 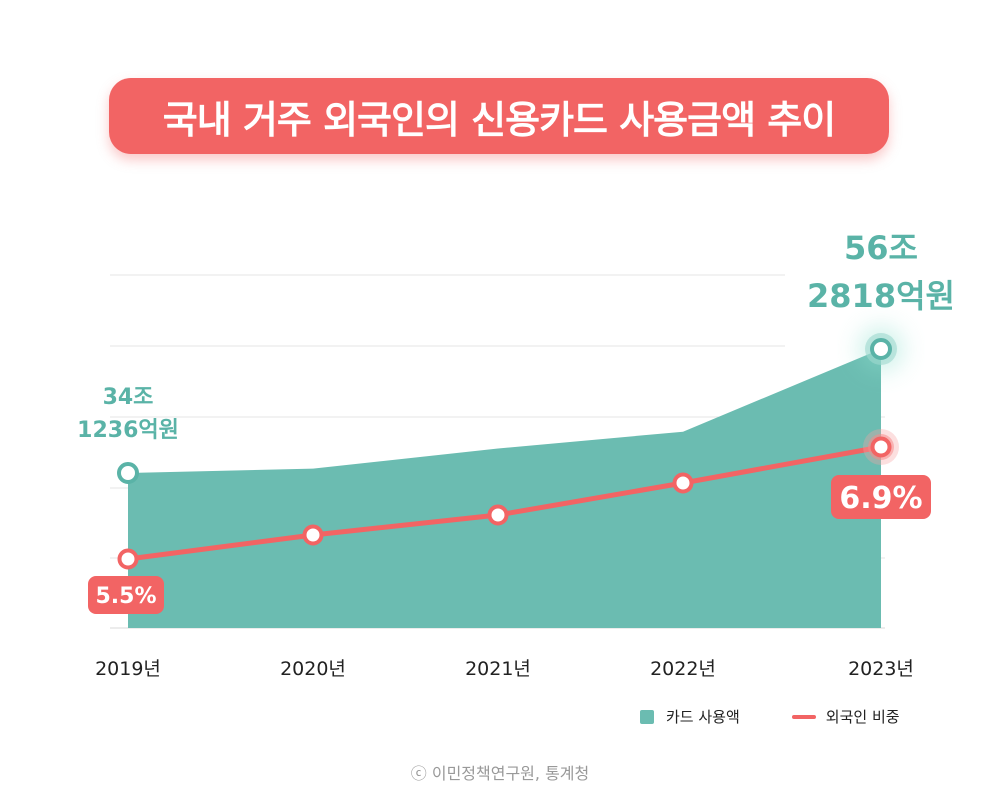 I want to click on first-amount-label: 34조, so click(x=128, y=397).